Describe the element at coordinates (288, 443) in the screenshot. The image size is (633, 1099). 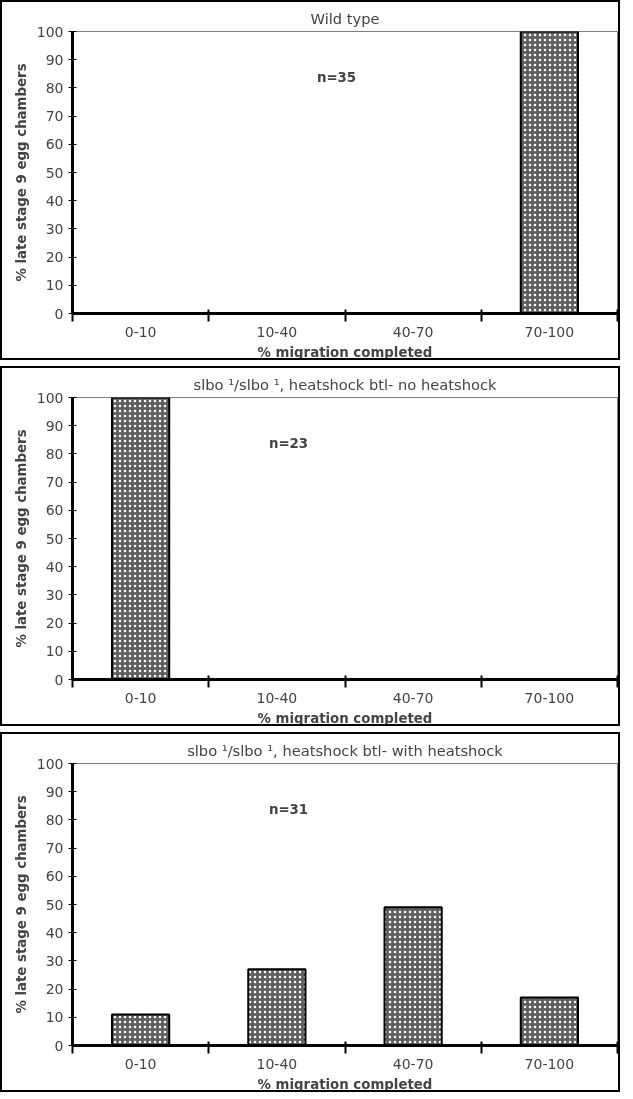
I see `annotation: n=23` at that location.